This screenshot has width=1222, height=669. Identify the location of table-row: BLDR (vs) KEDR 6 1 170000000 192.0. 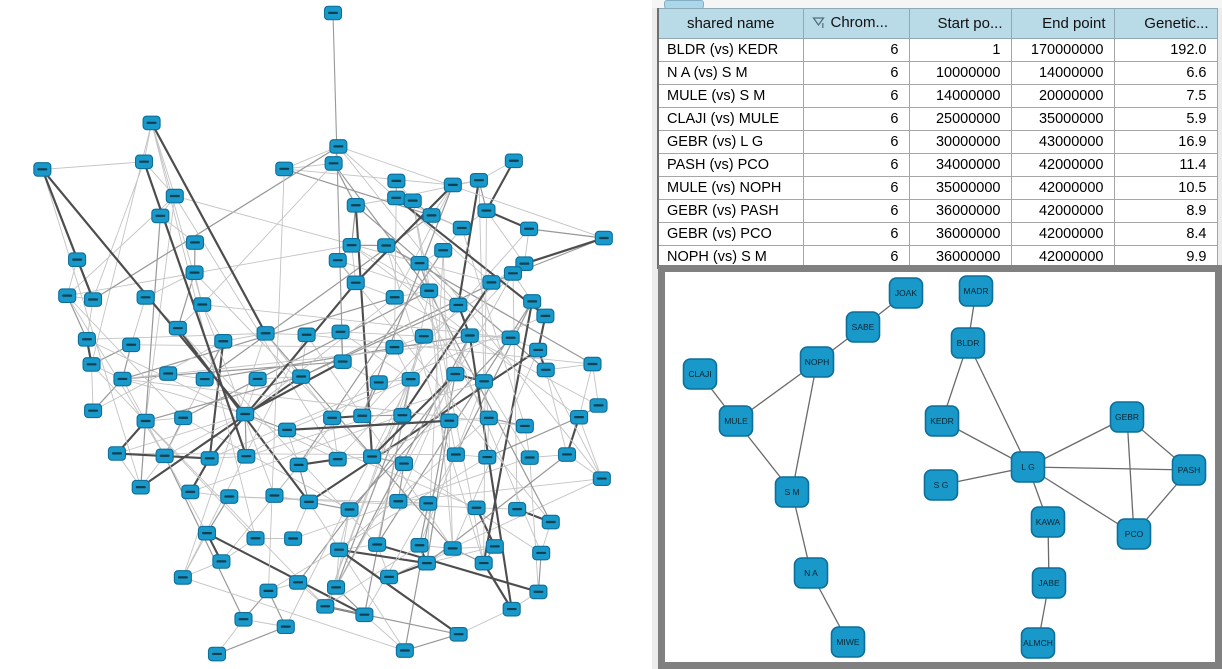
(937, 50).